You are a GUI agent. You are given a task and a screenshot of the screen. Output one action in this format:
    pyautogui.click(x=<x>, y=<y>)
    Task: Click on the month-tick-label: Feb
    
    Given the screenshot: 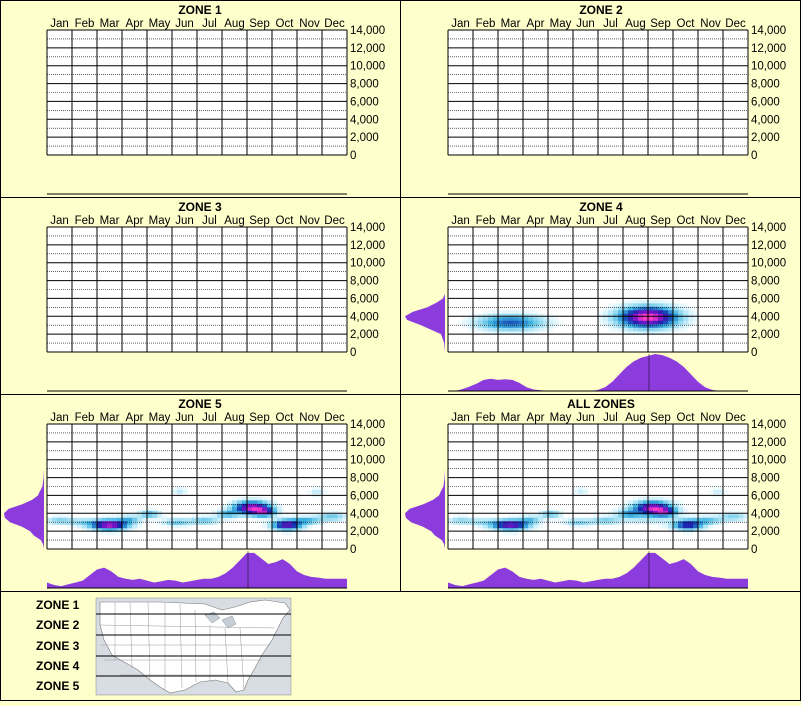 What is the action you would take?
    pyautogui.click(x=85, y=221)
    